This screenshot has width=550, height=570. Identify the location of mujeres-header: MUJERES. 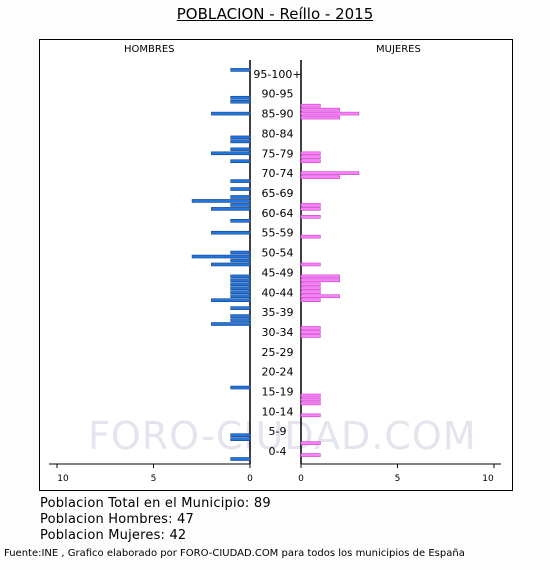
(398, 49).